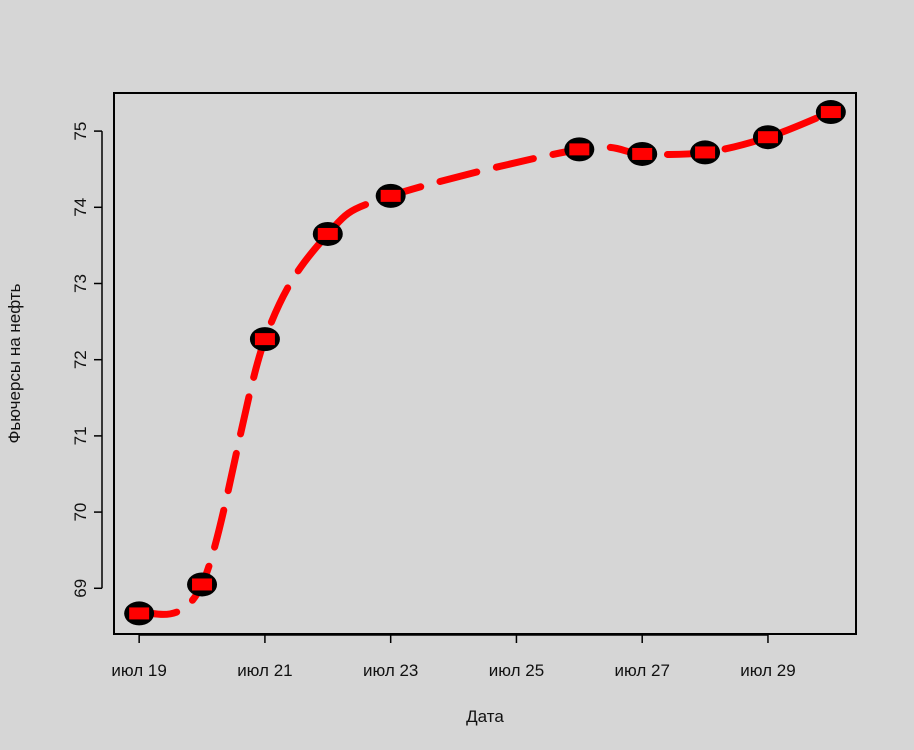  Describe the element at coordinates (80, 131) in the screenshot. I see `y-tick-label: 75` at that location.